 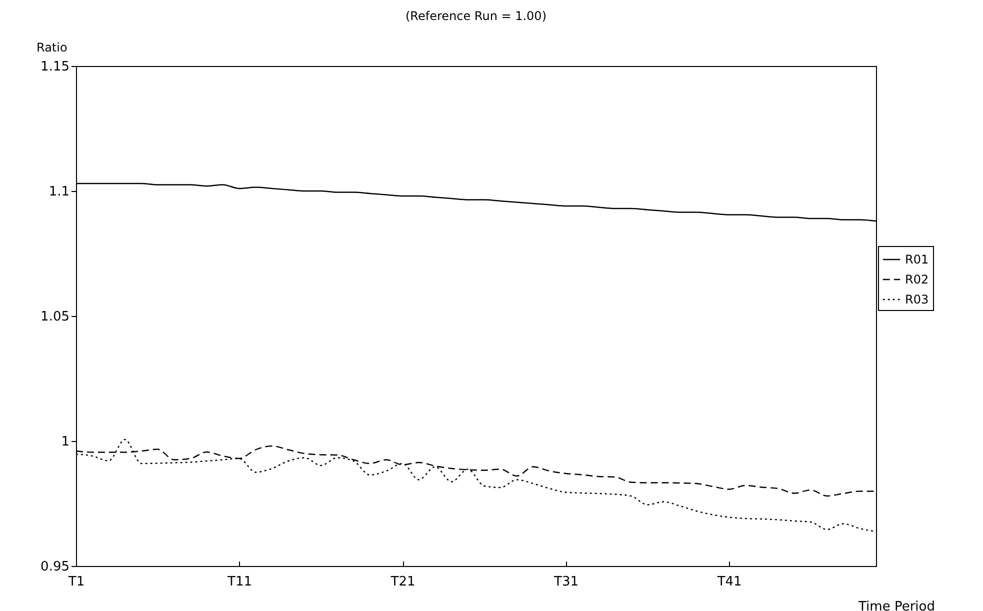 I want to click on y-tick-label: 1, so click(x=65, y=442).